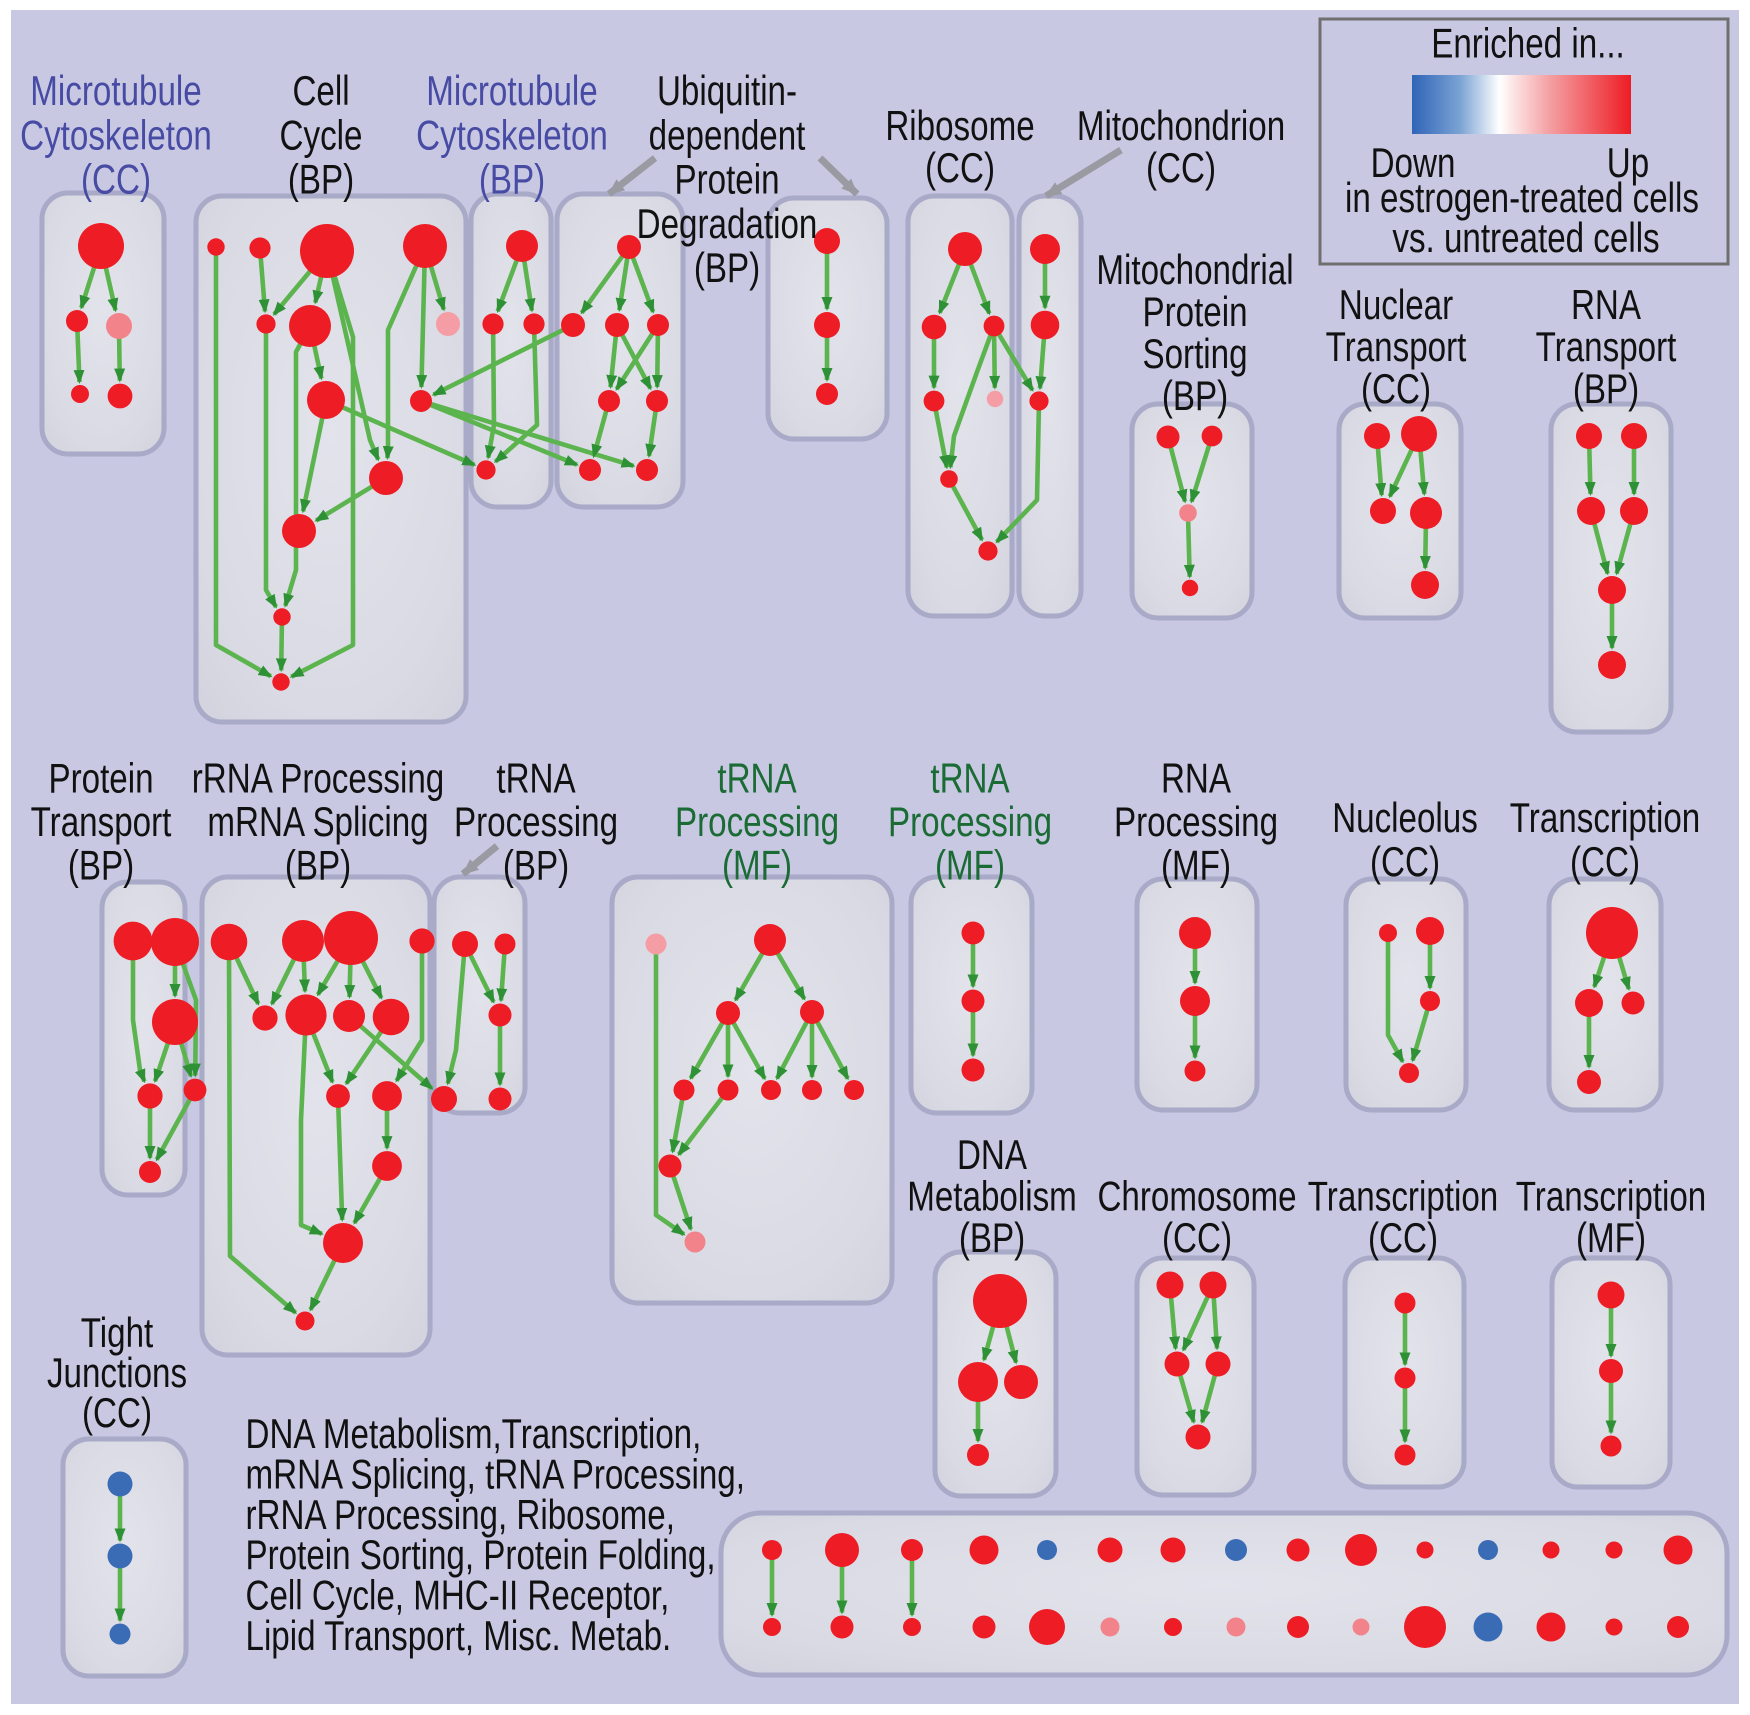 The height and width of the screenshot is (1715, 1750). Describe the element at coordinates (117, 1373) in the screenshot. I see `svg-text: Junctions` at that location.